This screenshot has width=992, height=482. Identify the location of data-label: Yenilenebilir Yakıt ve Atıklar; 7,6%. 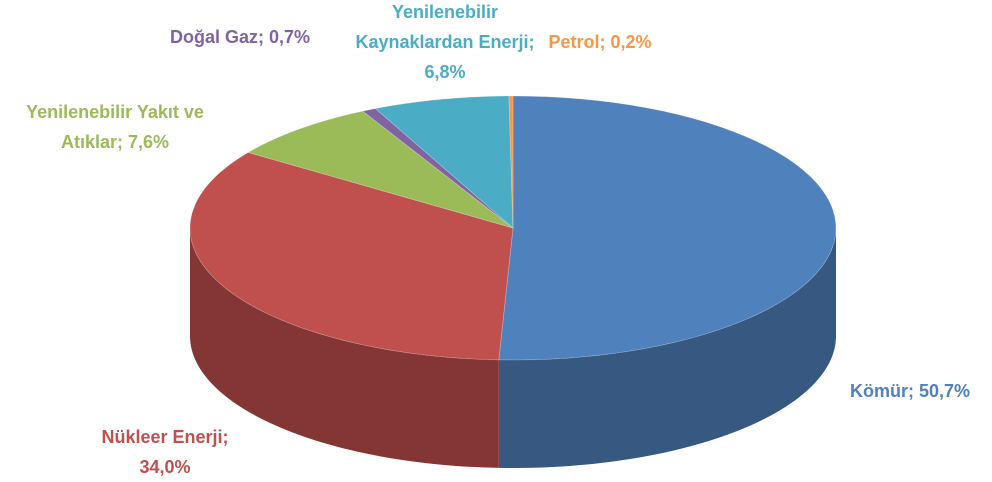
(115, 127).